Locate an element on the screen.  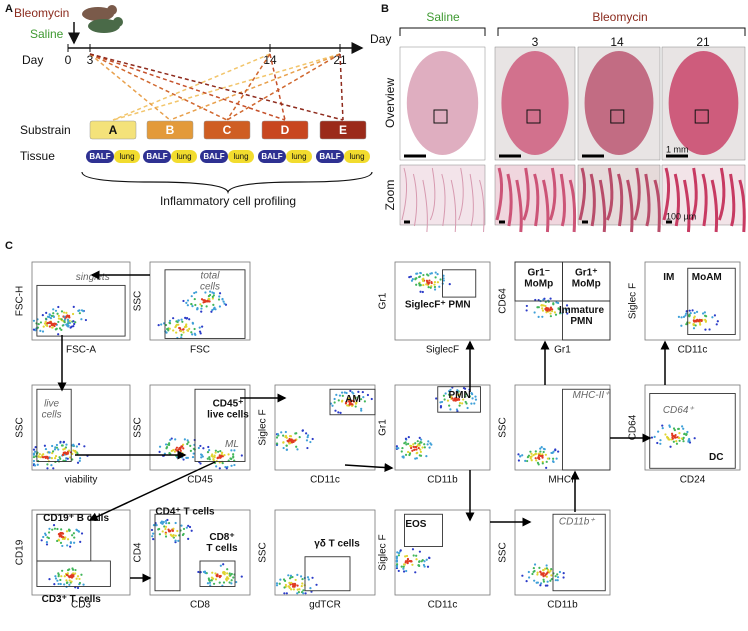
gate-label: MoMp is located at coordinates (538, 284).